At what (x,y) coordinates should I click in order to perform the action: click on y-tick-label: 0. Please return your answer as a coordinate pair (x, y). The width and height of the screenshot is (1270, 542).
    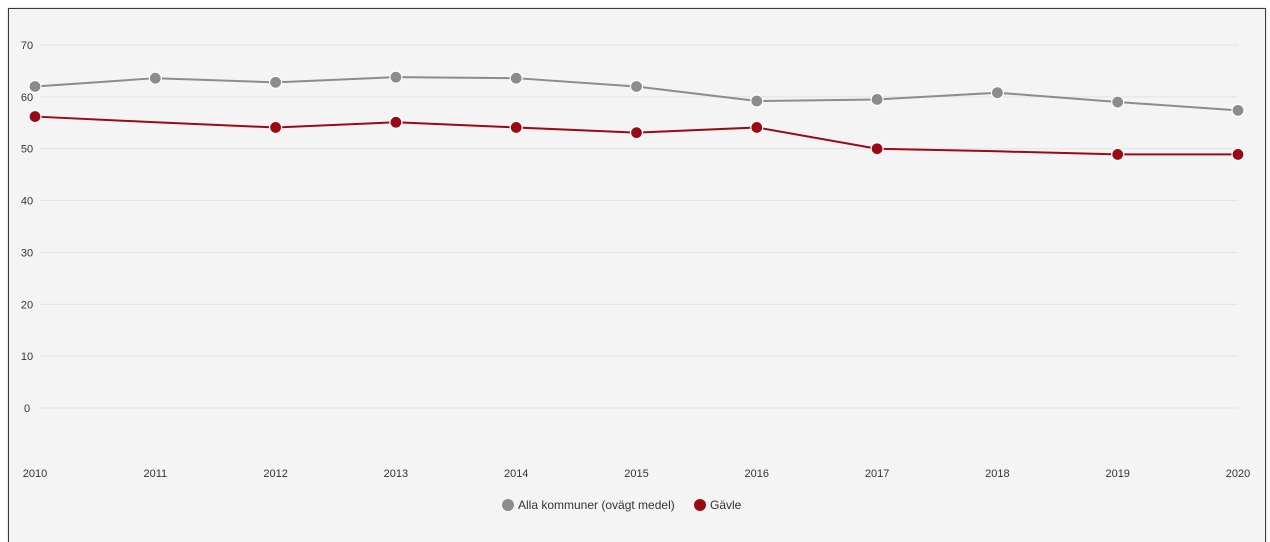
    Looking at the image, I should click on (27, 409).